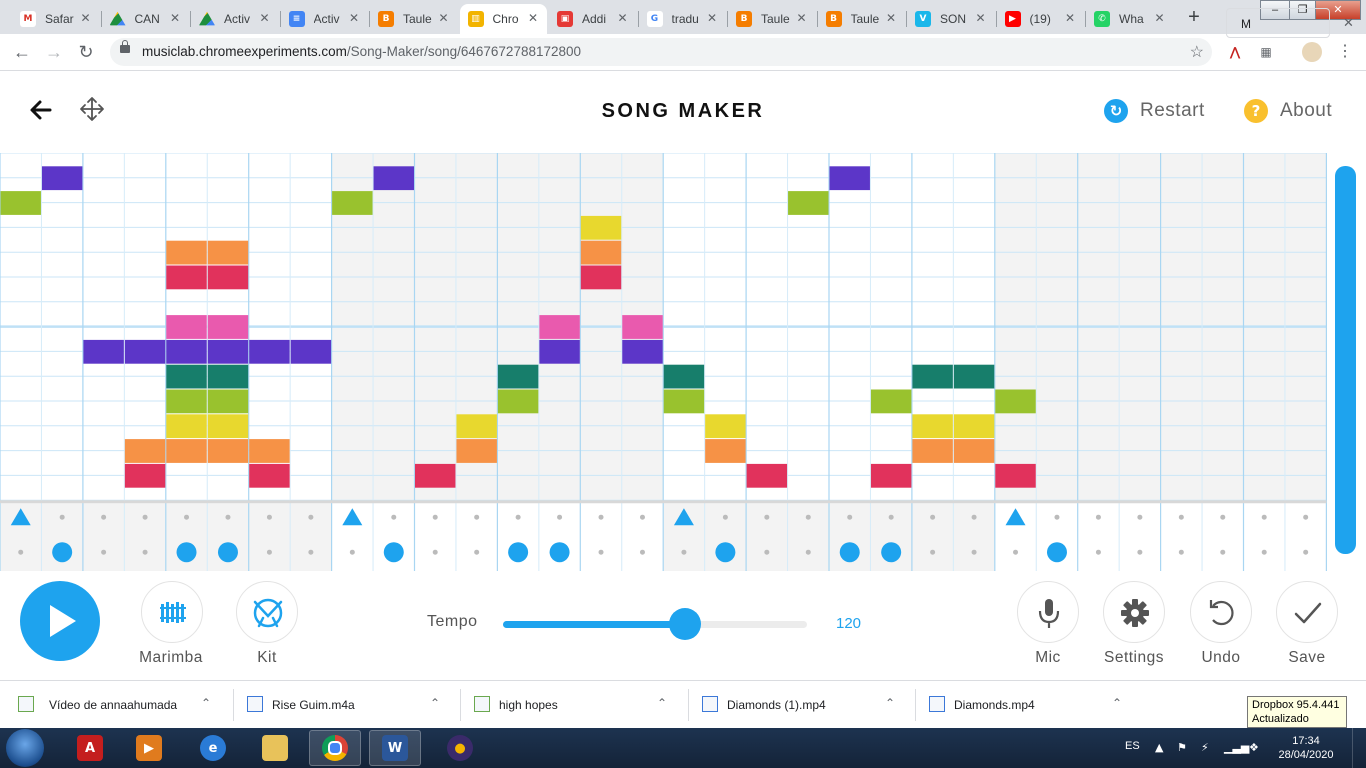  What do you see at coordinates (1266, 52) in the screenshot?
I see `apps-extension-icon: ▦` at bounding box center [1266, 52].